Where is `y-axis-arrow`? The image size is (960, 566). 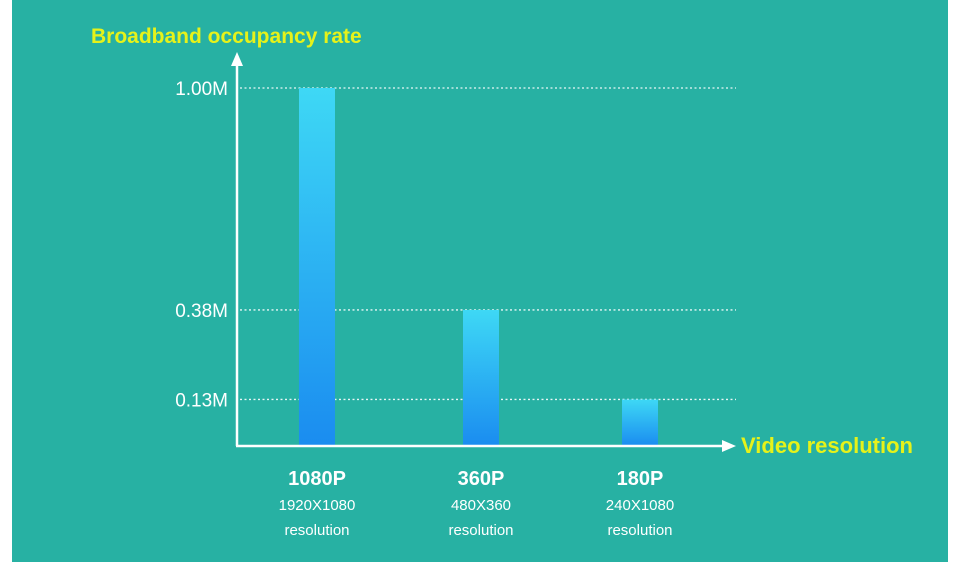 y-axis-arrow is located at coordinates (237, 59).